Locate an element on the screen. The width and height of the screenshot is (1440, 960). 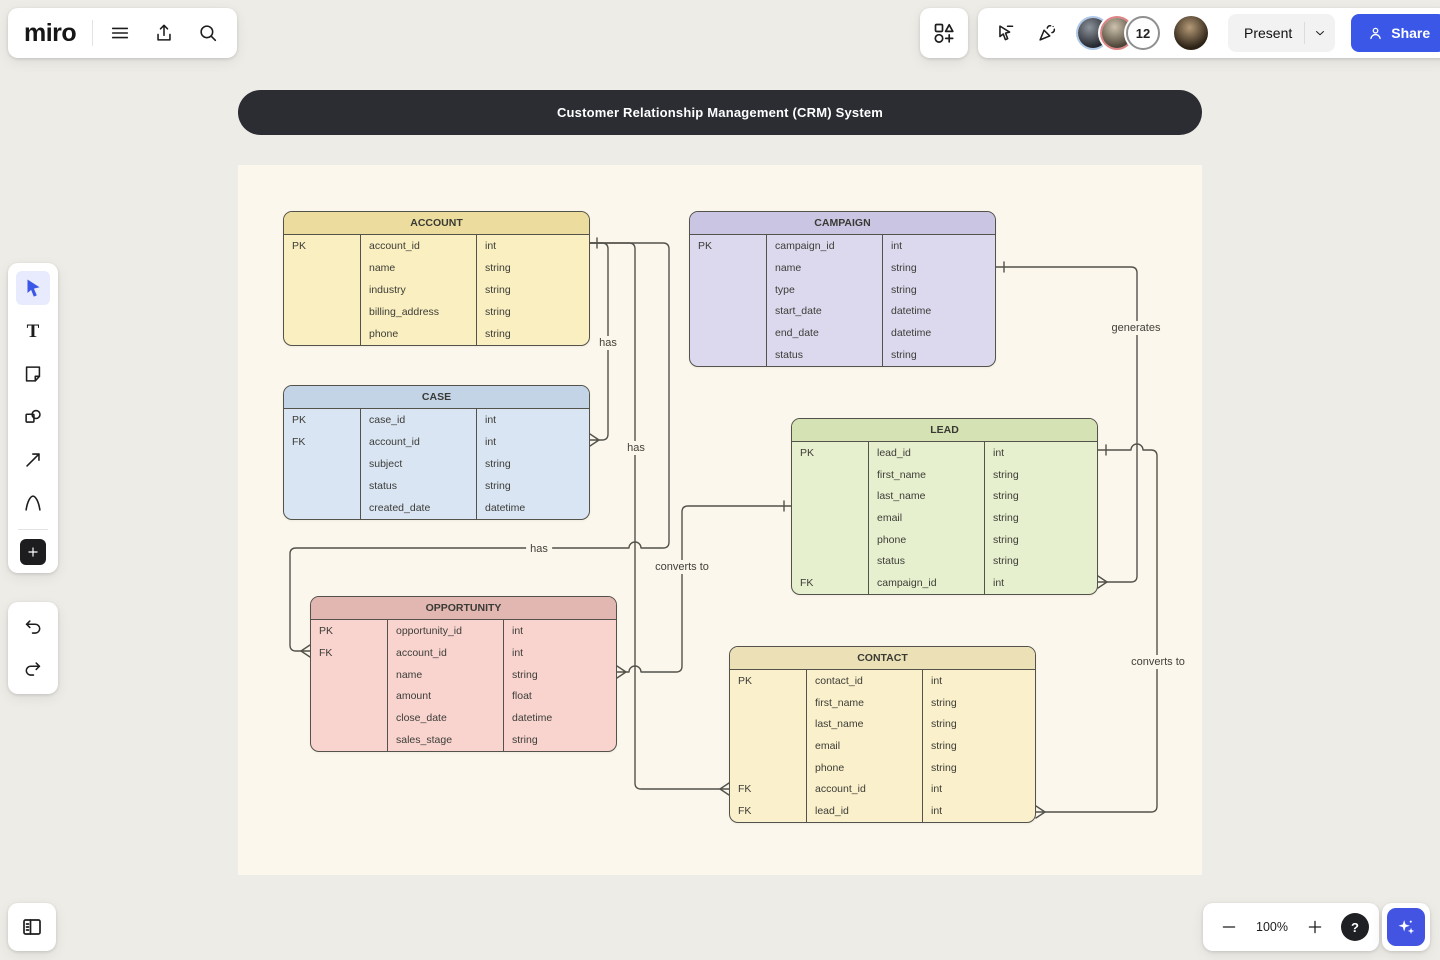
select-tool is located at coordinates (33, 288).